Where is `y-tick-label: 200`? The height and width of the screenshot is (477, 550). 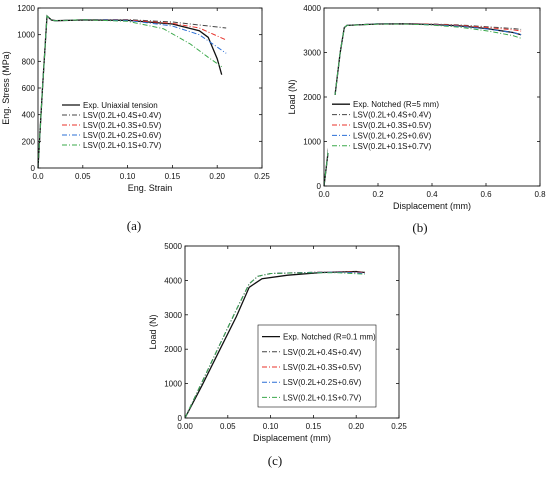 y-tick-label: 200 is located at coordinates (29, 141).